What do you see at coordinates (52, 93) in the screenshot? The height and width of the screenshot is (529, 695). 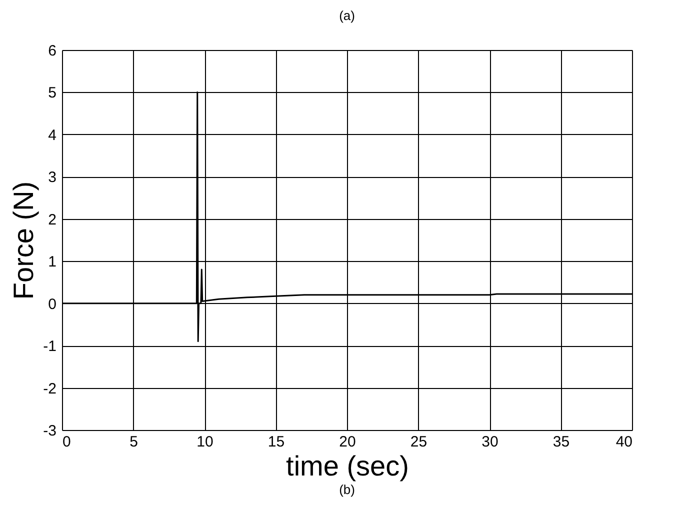 I see `y-tick-label: 5` at bounding box center [52, 93].